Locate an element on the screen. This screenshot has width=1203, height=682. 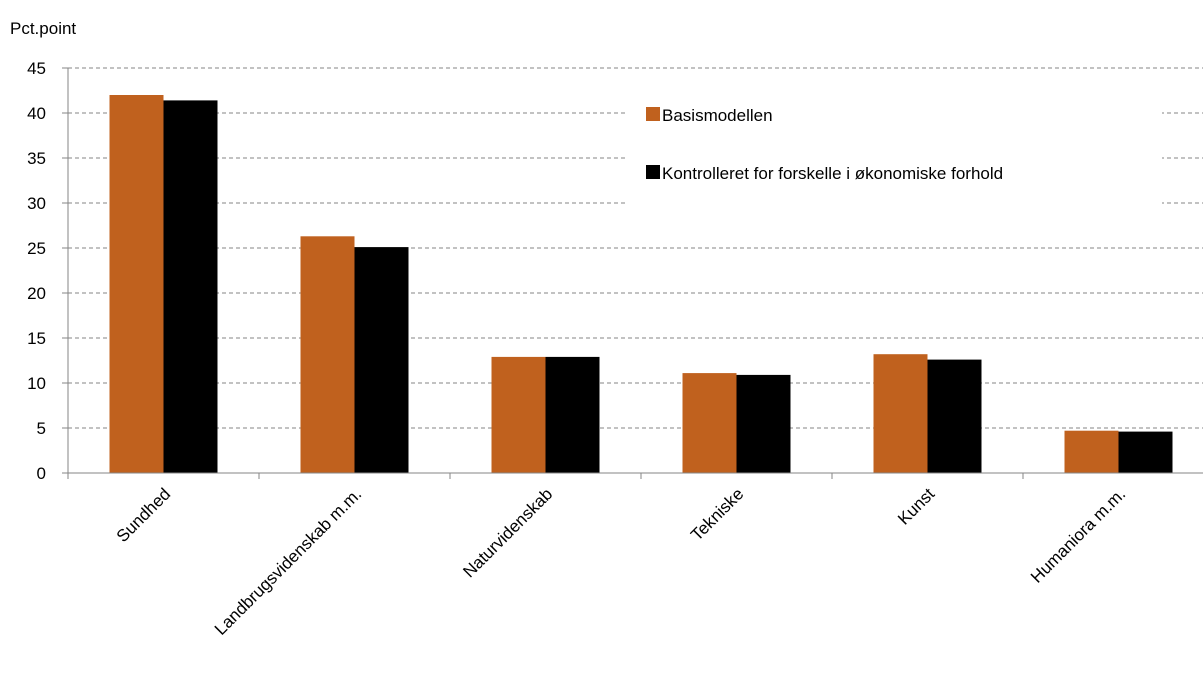
y-tick-label: 45 is located at coordinates (36, 68).